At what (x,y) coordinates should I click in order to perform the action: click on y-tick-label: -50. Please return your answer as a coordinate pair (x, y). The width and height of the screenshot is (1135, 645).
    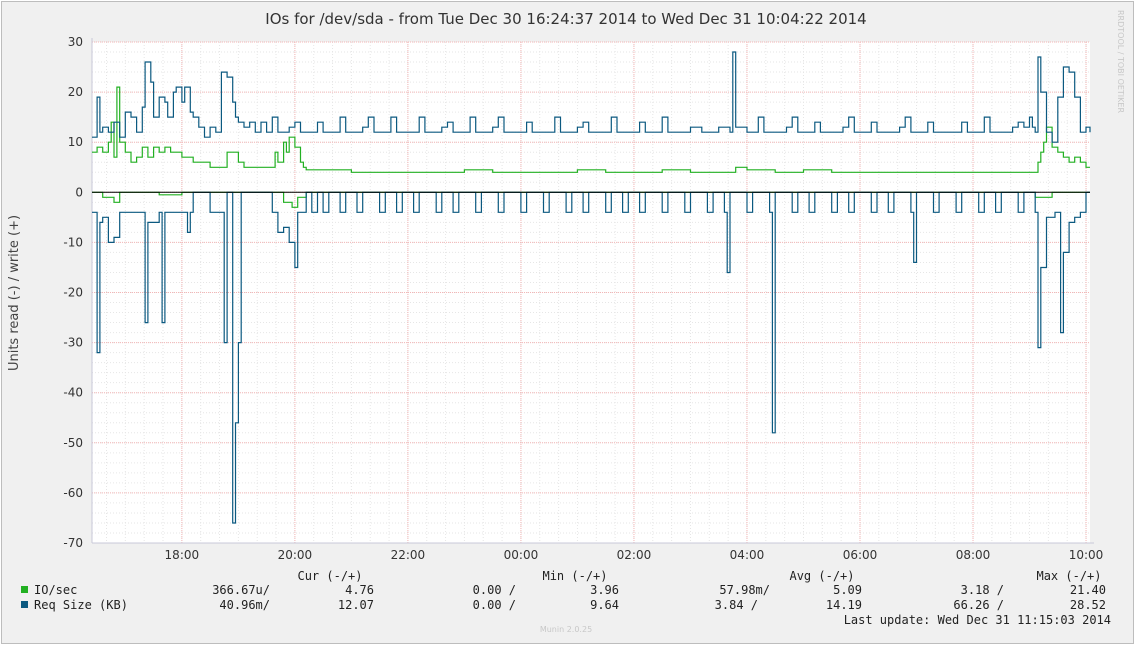
    Looking at the image, I should click on (73, 443).